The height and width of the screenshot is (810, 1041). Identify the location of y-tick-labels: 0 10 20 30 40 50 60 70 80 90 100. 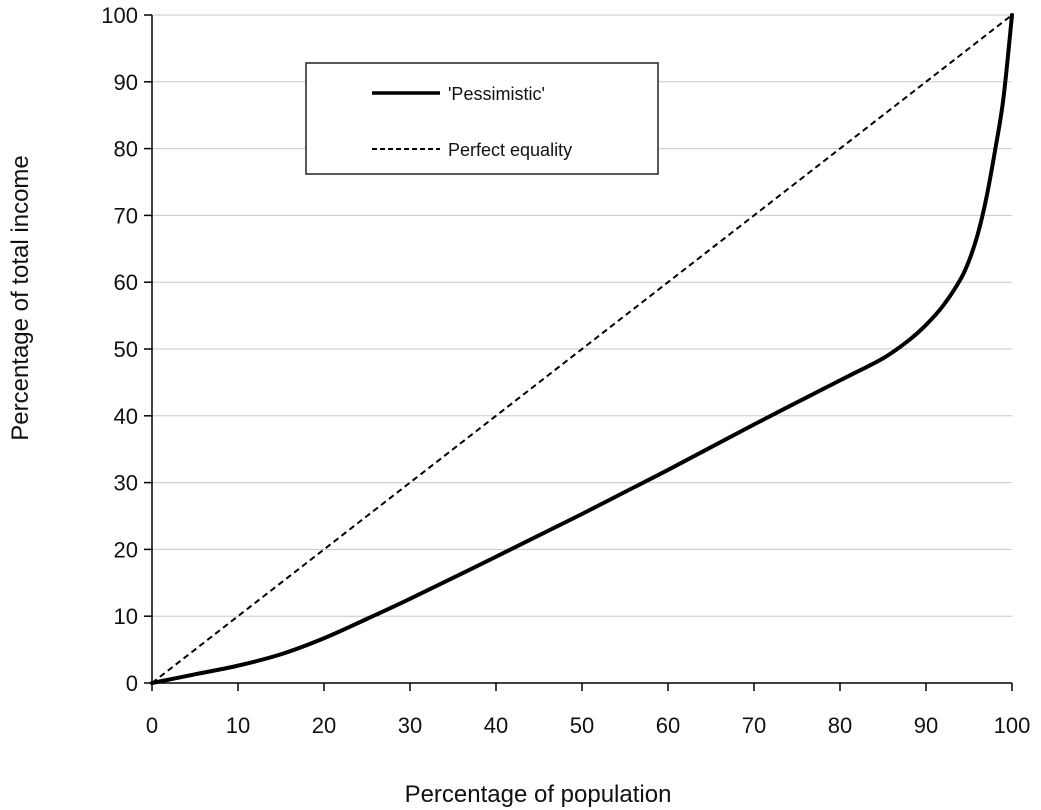
(119, 349).